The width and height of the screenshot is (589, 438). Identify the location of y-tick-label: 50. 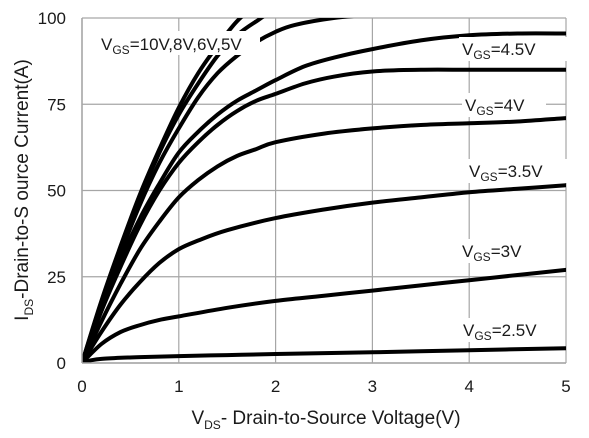
(56, 191).